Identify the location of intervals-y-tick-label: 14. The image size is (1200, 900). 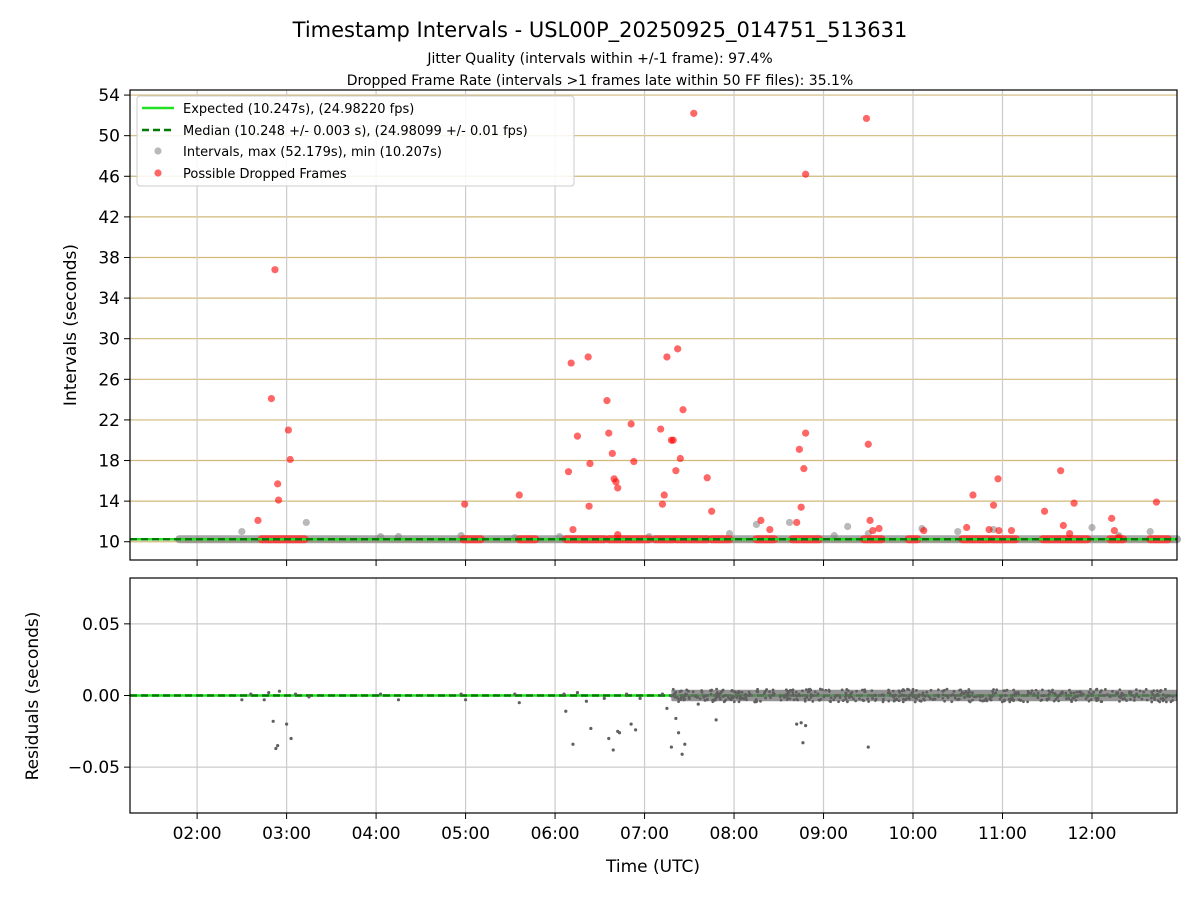
(109, 502).